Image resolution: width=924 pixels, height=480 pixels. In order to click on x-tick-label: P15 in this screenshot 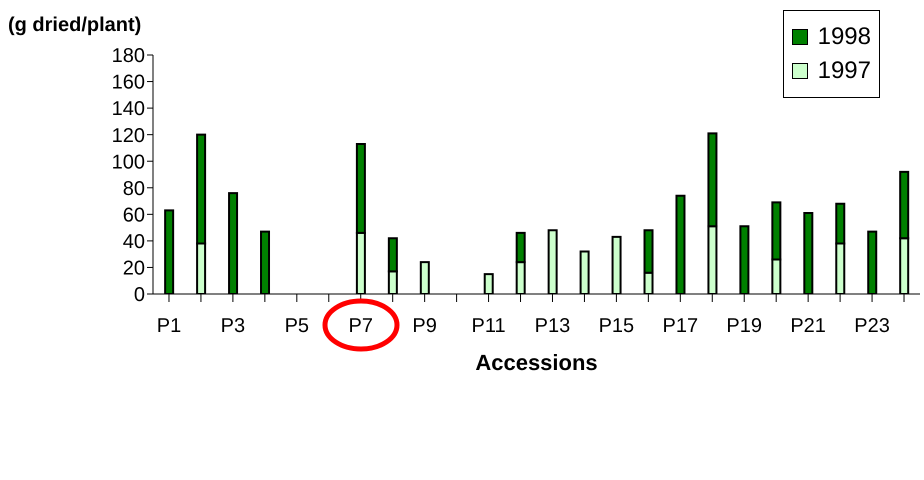, I will do `click(616, 326)`.